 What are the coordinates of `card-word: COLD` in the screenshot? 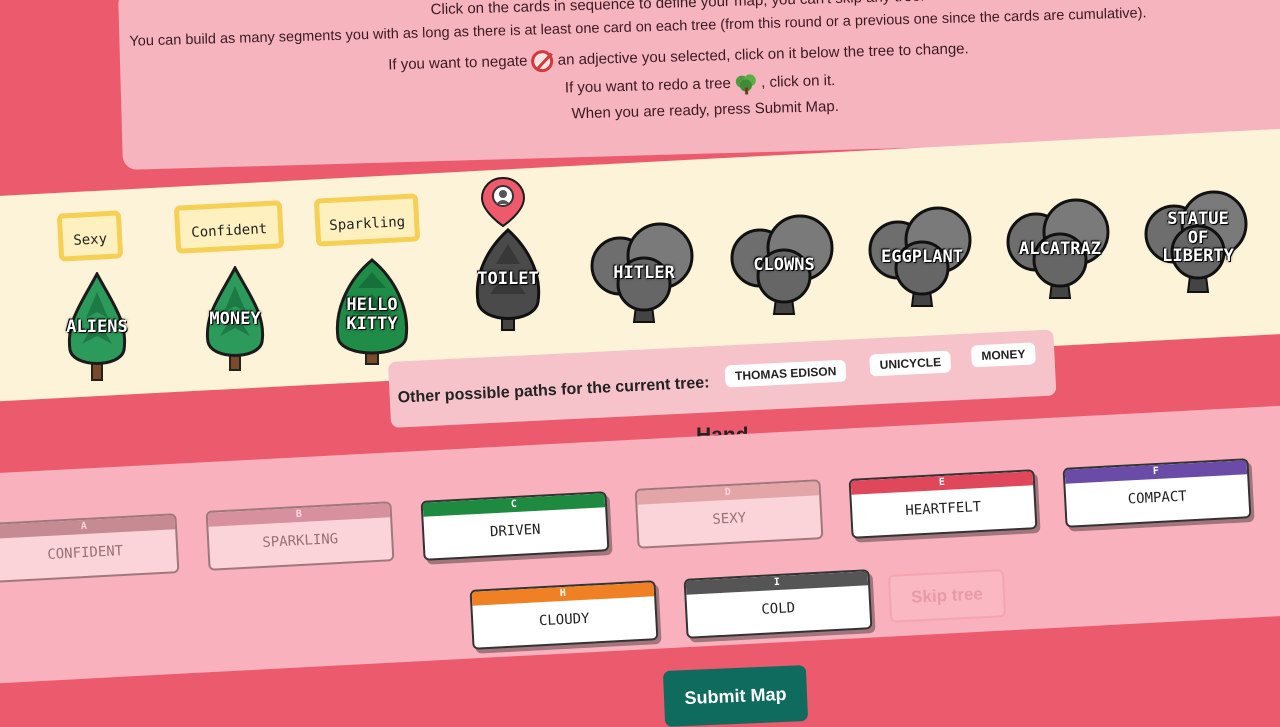 It's located at (778, 609).